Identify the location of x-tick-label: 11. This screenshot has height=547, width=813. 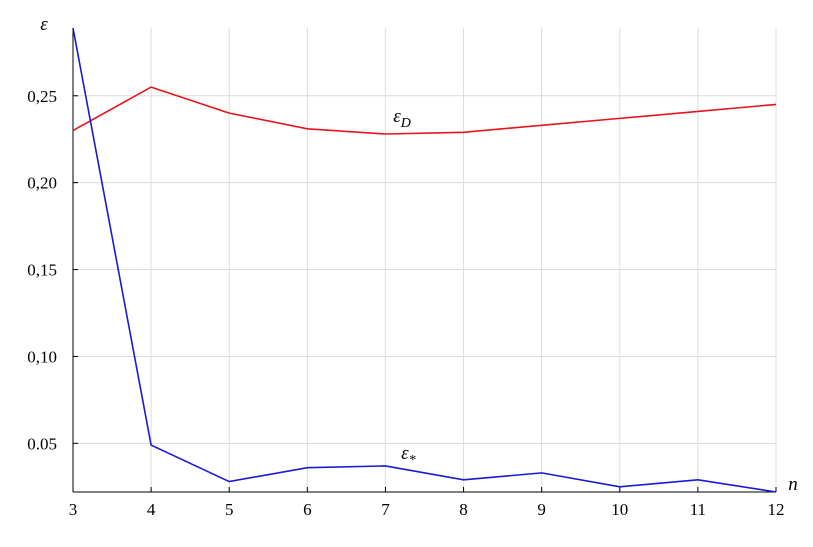
(698, 509).